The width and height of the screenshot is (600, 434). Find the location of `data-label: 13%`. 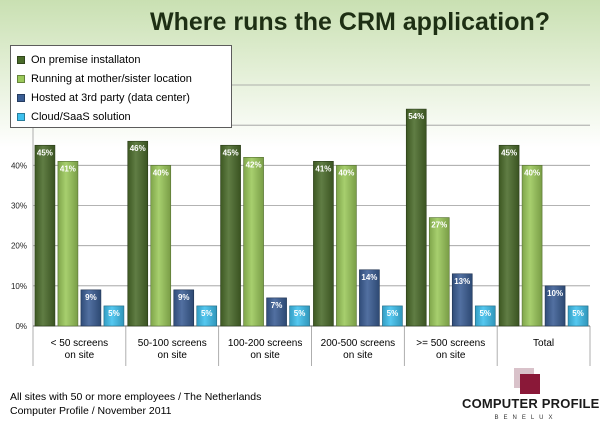

data-label: 13% is located at coordinates (462, 281).